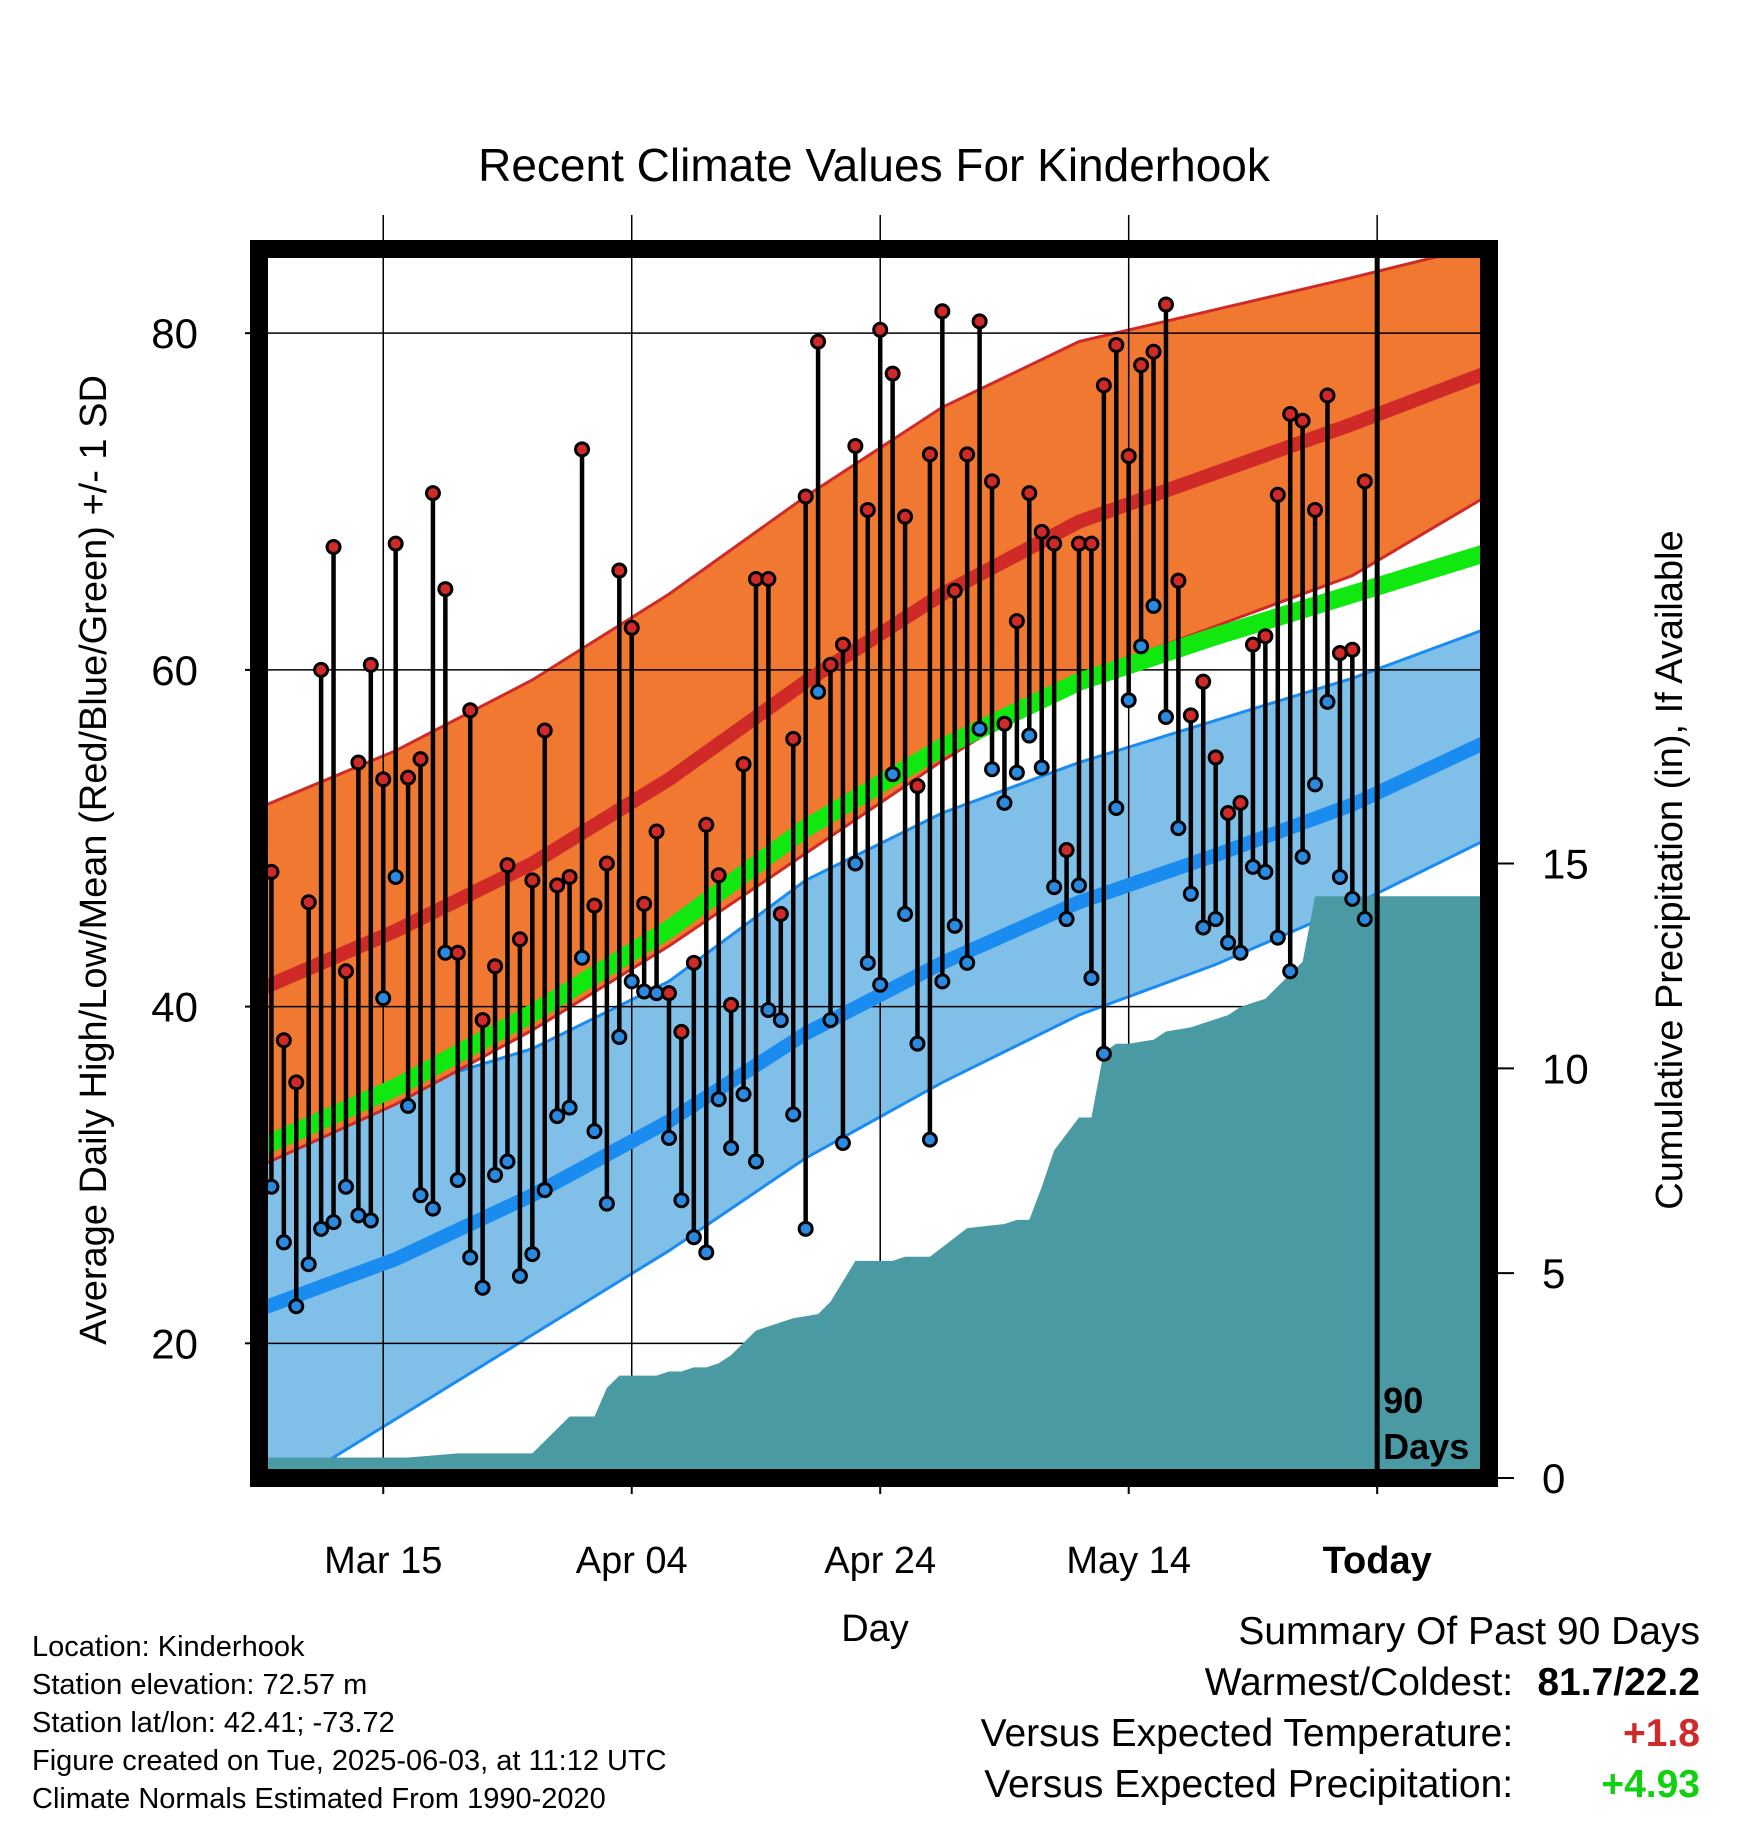 The height and width of the screenshot is (1828, 1748). Describe the element at coordinates (1247, 1733) in the screenshot. I see `temp-anomaly-label: Versus Expected Temperature:` at that location.